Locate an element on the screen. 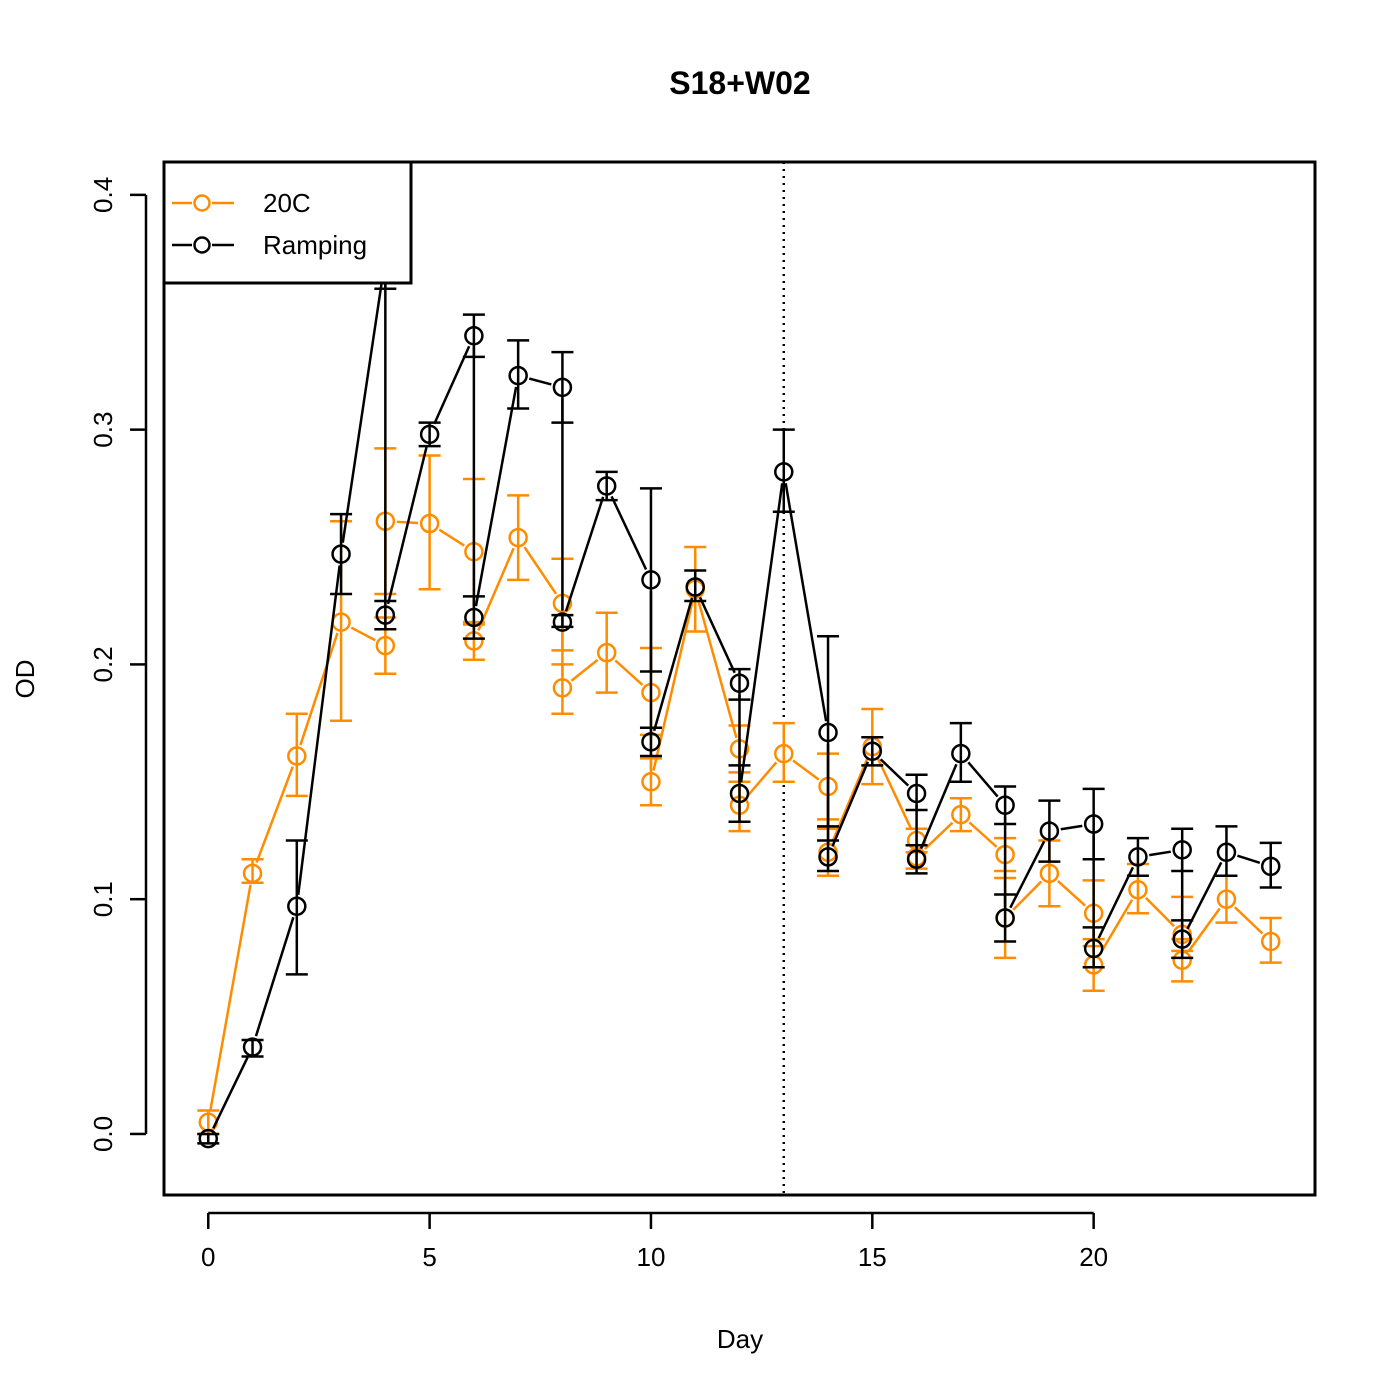 Image resolution: width=1400 pixels, height=1400 pixels. legend-item-20c: 20C is located at coordinates (241, 203).